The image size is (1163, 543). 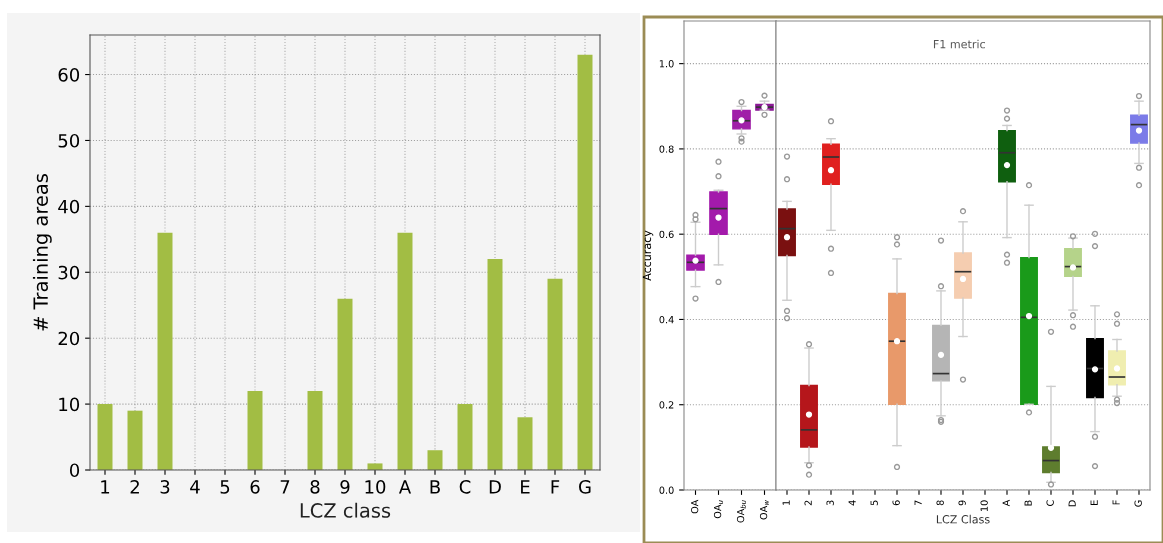 What do you see at coordinates (648, 255) in the screenshot?
I see `y-axis-title: Accuracy` at bounding box center [648, 255].